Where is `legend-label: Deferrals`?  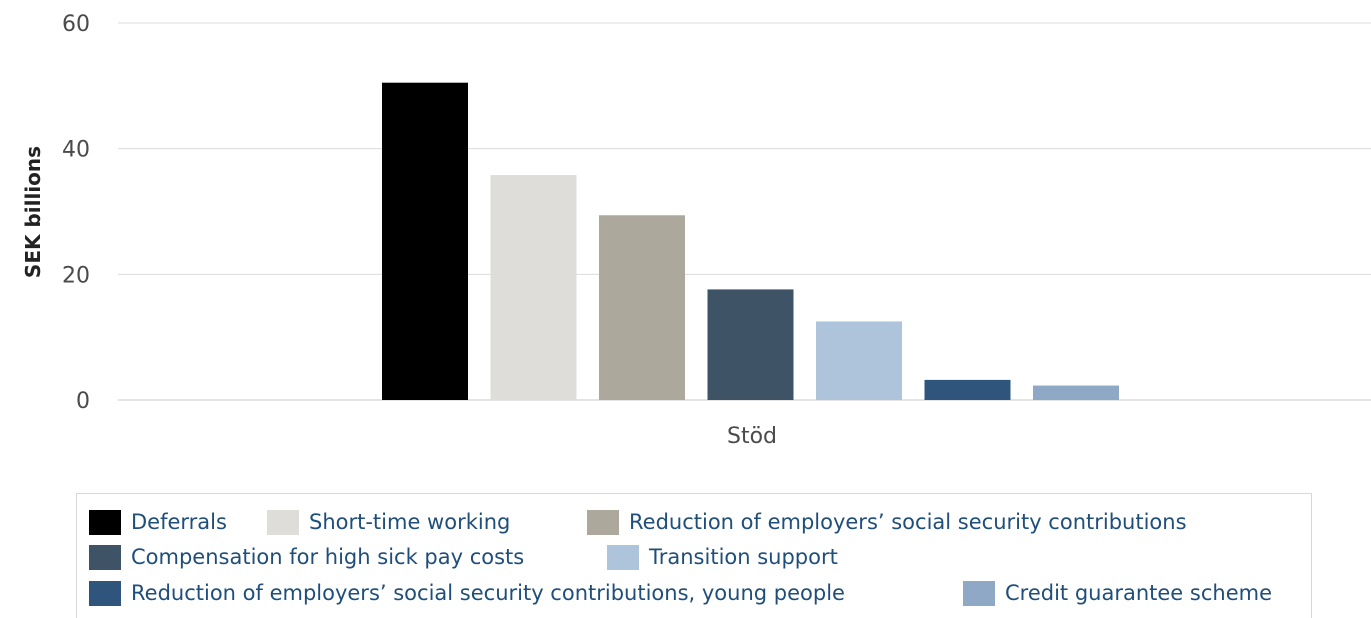 legend-label: Deferrals is located at coordinates (179, 522).